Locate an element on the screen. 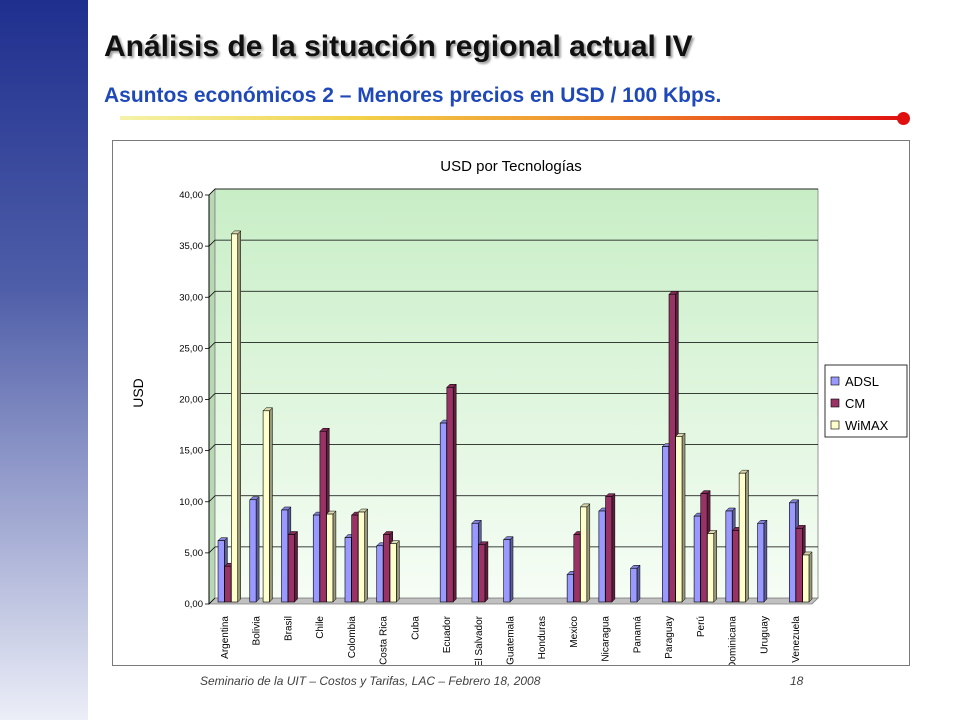 Image resolution: width=960 pixels, height=720 pixels. y-tick-label: 35,00 is located at coordinates (191, 246).